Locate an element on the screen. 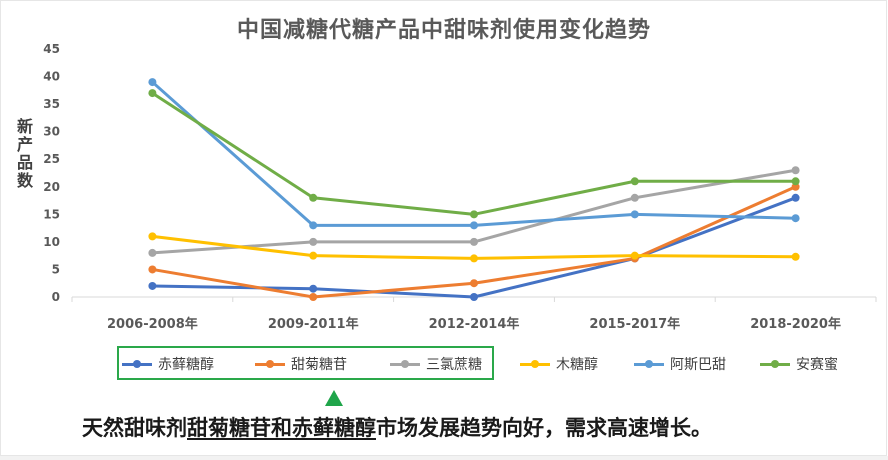  x-tick-label: 2015-2017年 is located at coordinates (634, 324).